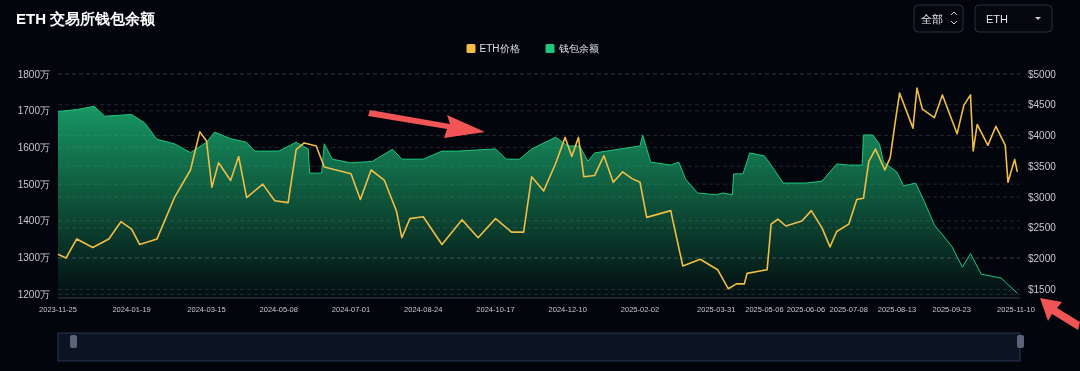  What do you see at coordinates (1042, 166) in the screenshot?
I see `y2-tick-label: $3500` at bounding box center [1042, 166].